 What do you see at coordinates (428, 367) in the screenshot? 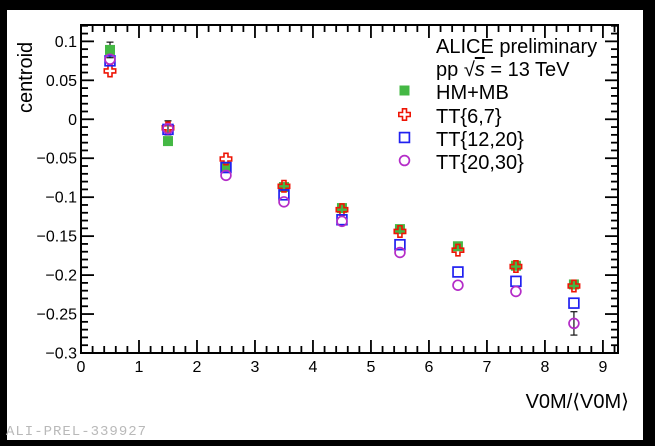
I see `x-tick-label: 6` at bounding box center [428, 367].